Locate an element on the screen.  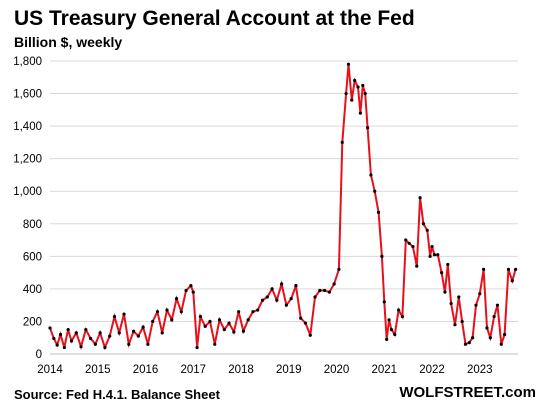
x-tick-label: 2015 is located at coordinates (98, 370).